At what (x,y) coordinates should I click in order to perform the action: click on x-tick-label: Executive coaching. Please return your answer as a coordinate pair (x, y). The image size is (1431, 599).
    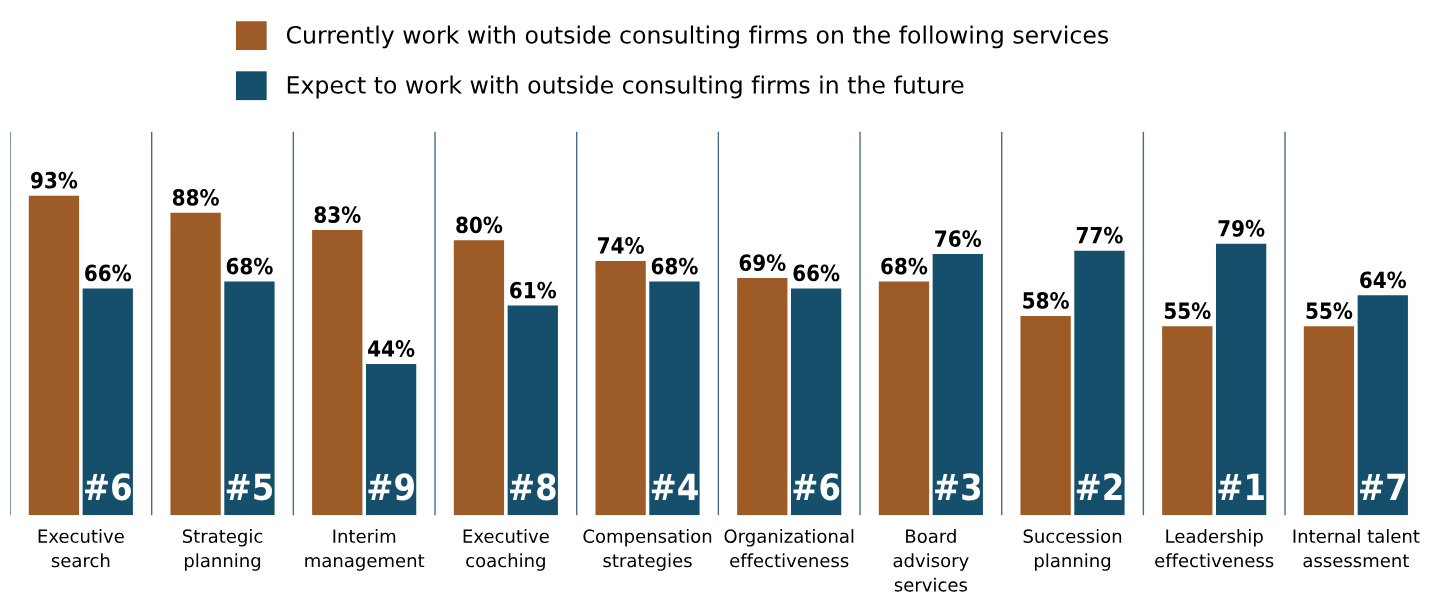
    Looking at the image, I should click on (506, 550).